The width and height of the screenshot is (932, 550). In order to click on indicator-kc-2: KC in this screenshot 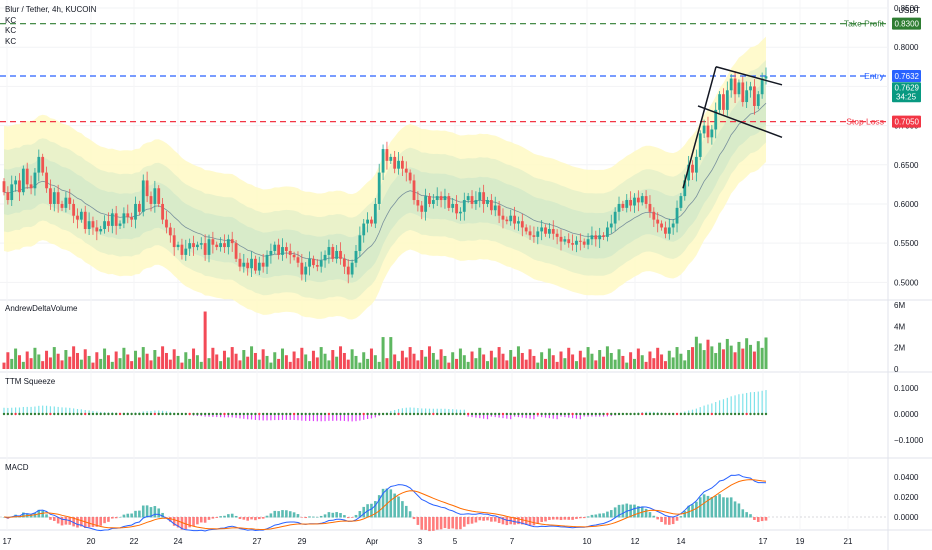, I will do `click(11, 30)`.